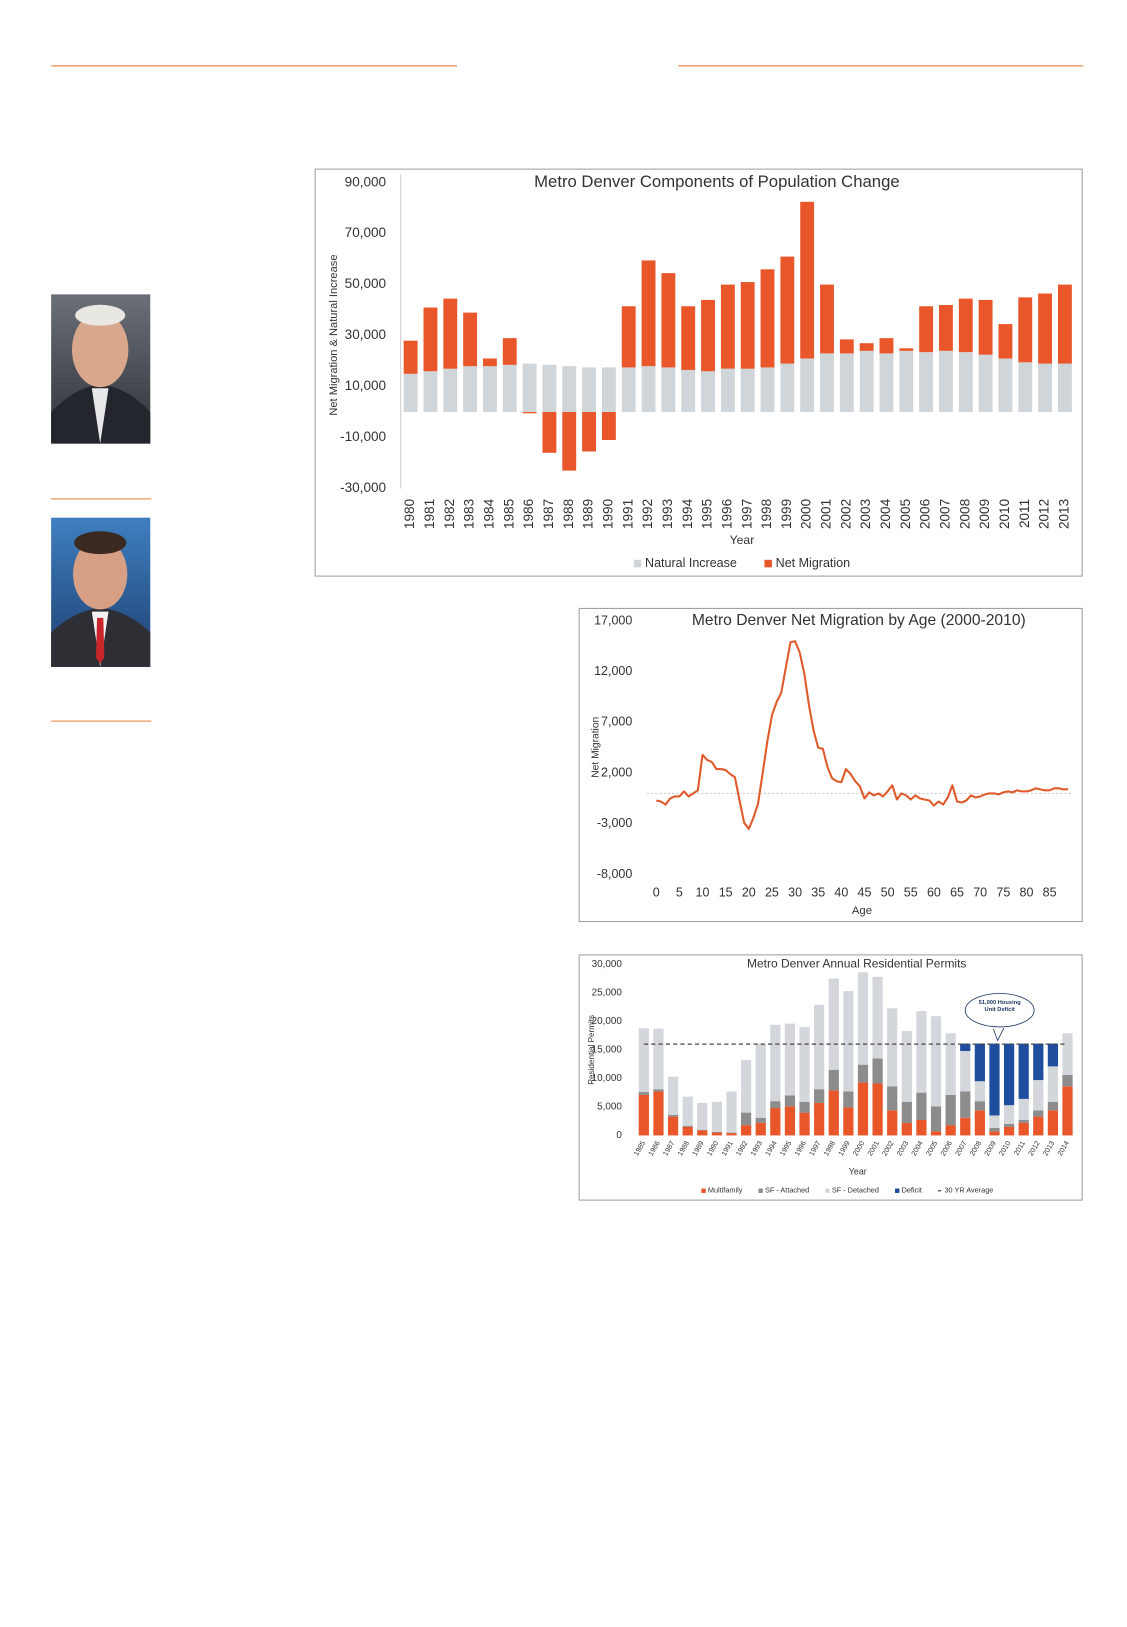 The height and width of the screenshot is (1627, 1127). Describe the element at coordinates (725, 1190) in the screenshot. I see `legend-label: Multifamily` at that location.